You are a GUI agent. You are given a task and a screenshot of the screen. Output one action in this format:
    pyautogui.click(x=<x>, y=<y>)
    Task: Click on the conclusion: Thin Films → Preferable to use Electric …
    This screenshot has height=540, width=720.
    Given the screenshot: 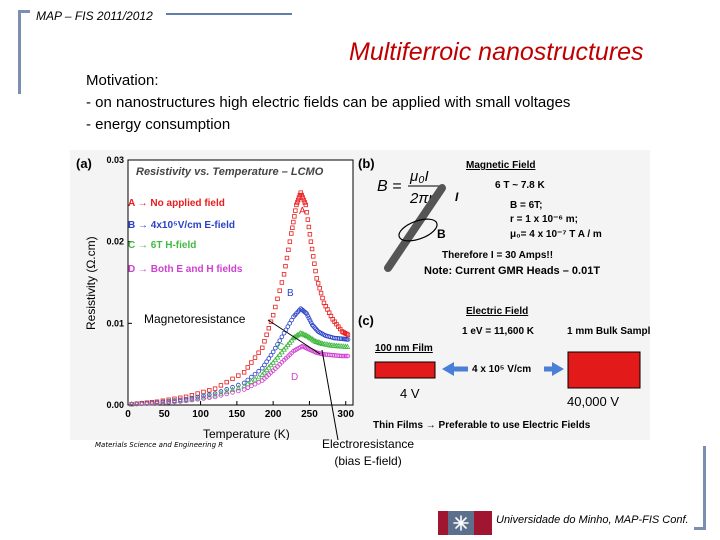 What is the action you would take?
    pyautogui.click(x=482, y=425)
    